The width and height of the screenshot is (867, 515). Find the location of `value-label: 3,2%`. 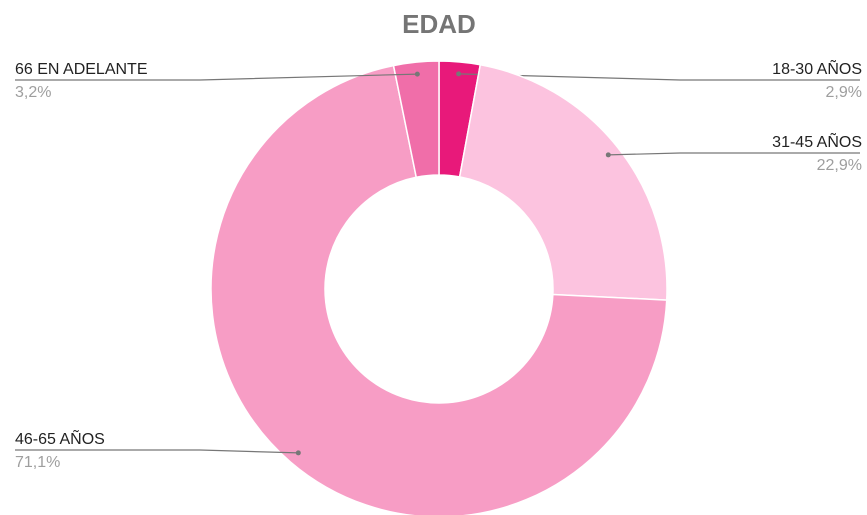

value-label: 3,2% is located at coordinates (33, 92).